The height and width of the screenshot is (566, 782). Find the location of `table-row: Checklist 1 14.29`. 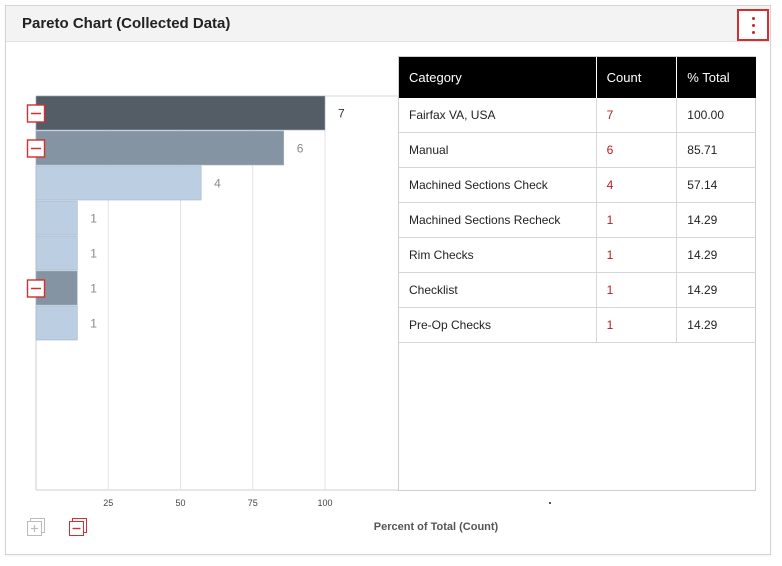

table-row: Checklist 1 14.29 is located at coordinates (577, 290).